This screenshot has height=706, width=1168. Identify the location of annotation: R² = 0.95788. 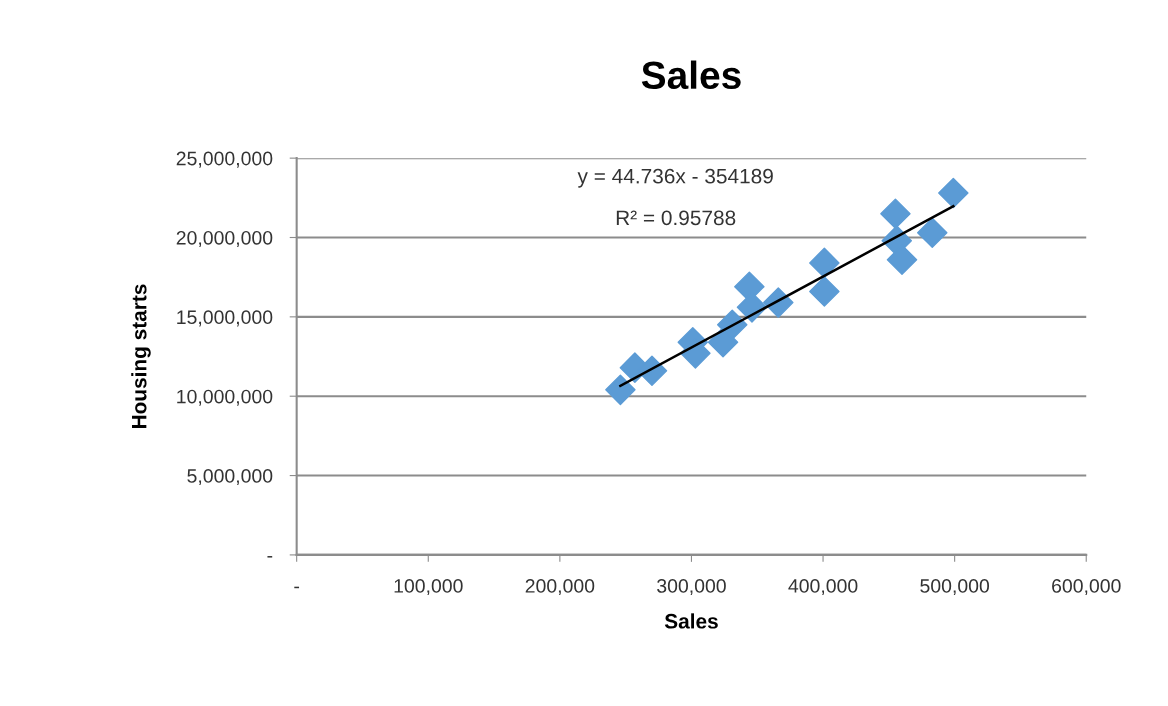
(676, 218).